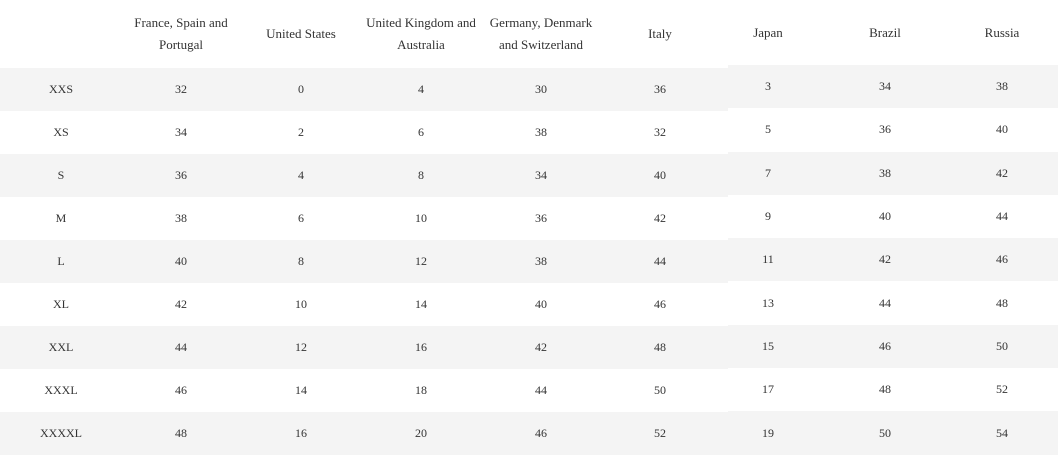  Describe the element at coordinates (61, 218) in the screenshot. I see `size-label: M` at that location.